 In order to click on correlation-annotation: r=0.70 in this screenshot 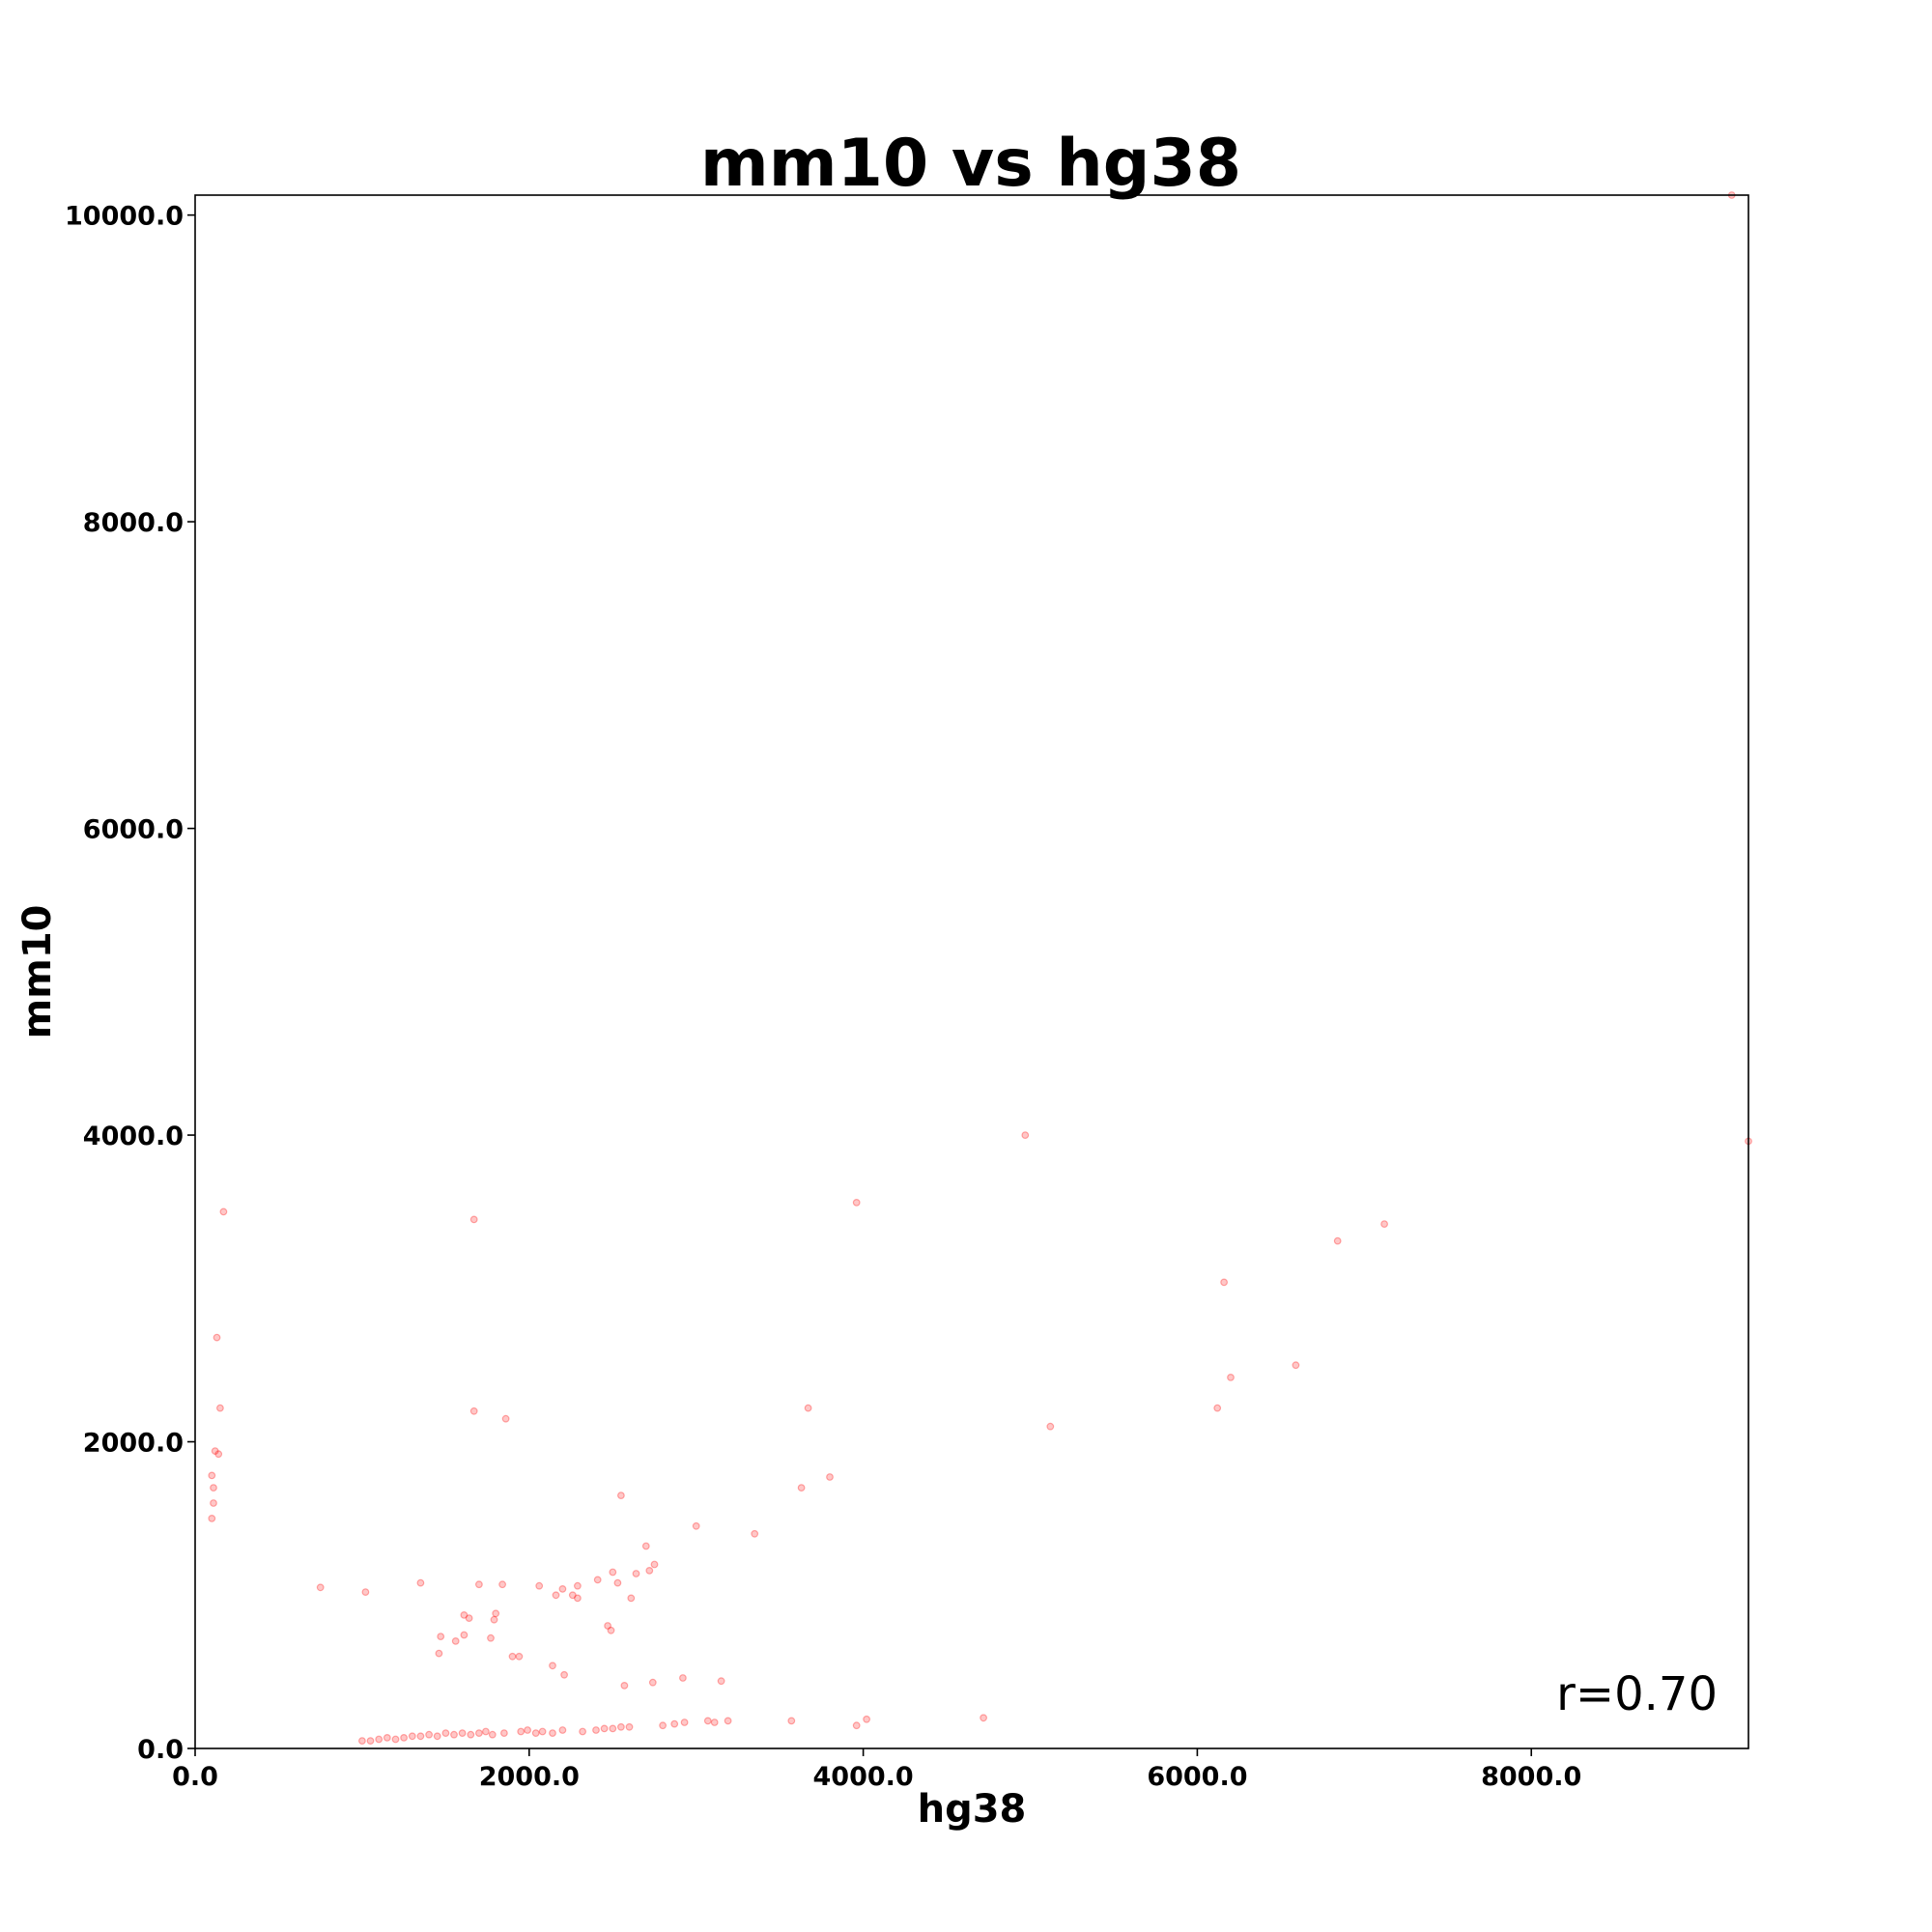, I will do `click(1637, 1694)`.